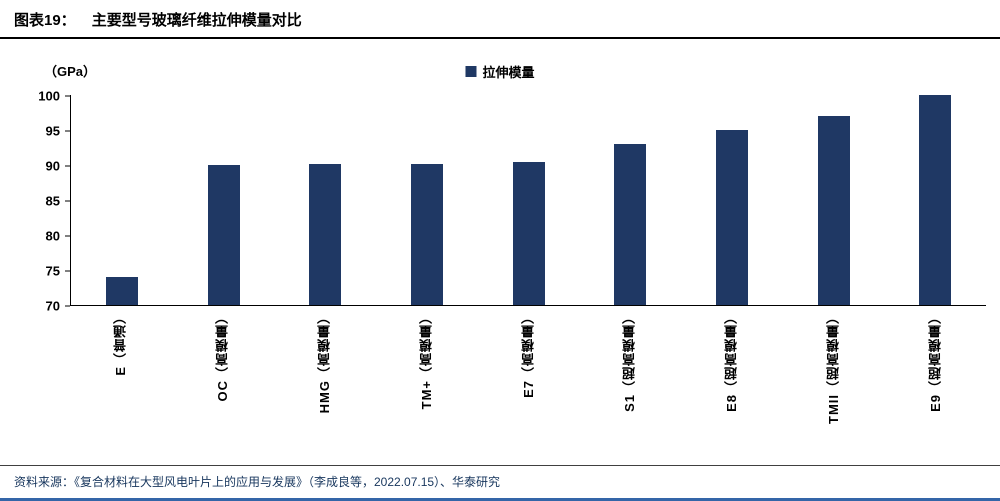 Image resolution: width=1000 pixels, height=501 pixels. I want to click on y-axis-unit-label: （GPa）, so click(70, 71).